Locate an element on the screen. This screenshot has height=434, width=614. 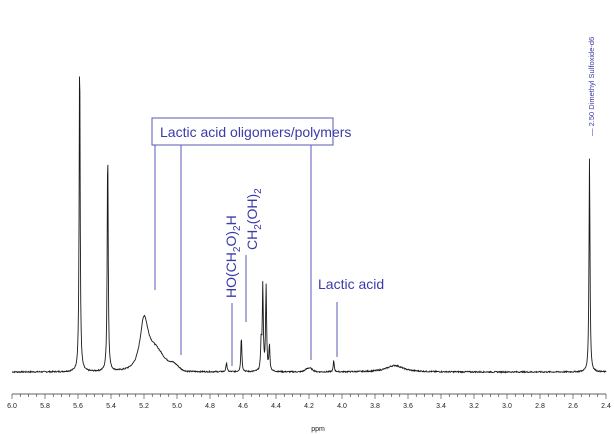
x-tick-label: 3.2 is located at coordinates (474, 406).